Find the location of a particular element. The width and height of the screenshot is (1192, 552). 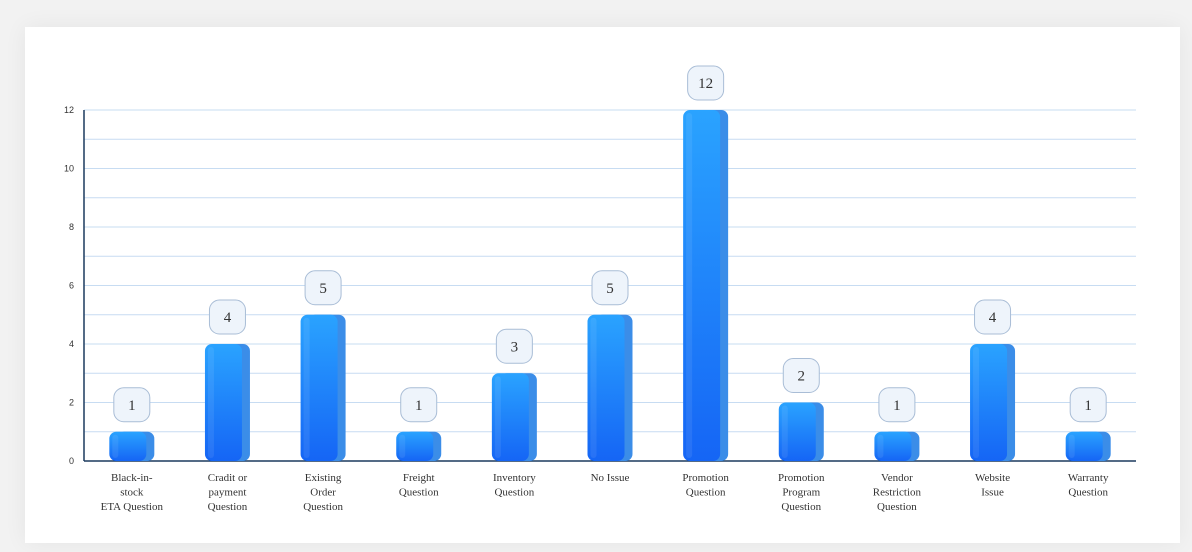

y-tick-label: 4 is located at coordinates (71, 344).